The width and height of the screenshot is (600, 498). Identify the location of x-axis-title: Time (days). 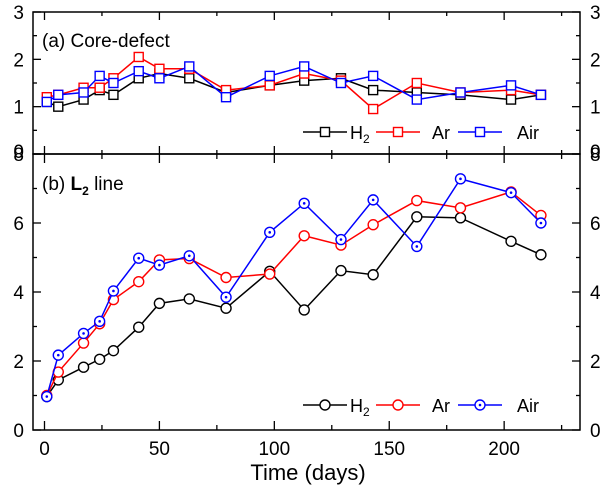
(307, 472).